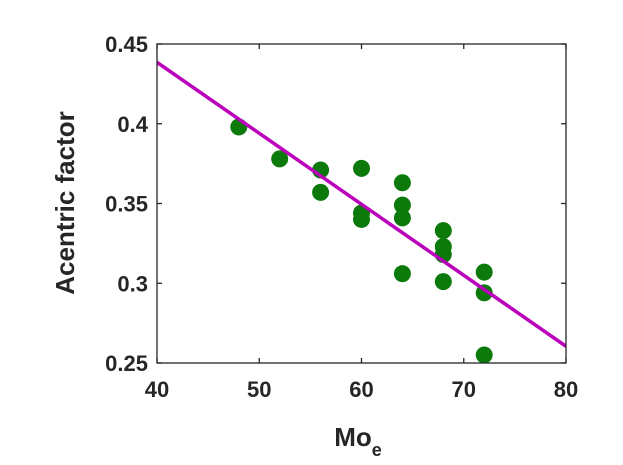 The width and height of the screenshot is (623, 465). Describe the element at coordinates (126, 363) in the screenshot. I see `y-tick-label: 0.25` at that location.